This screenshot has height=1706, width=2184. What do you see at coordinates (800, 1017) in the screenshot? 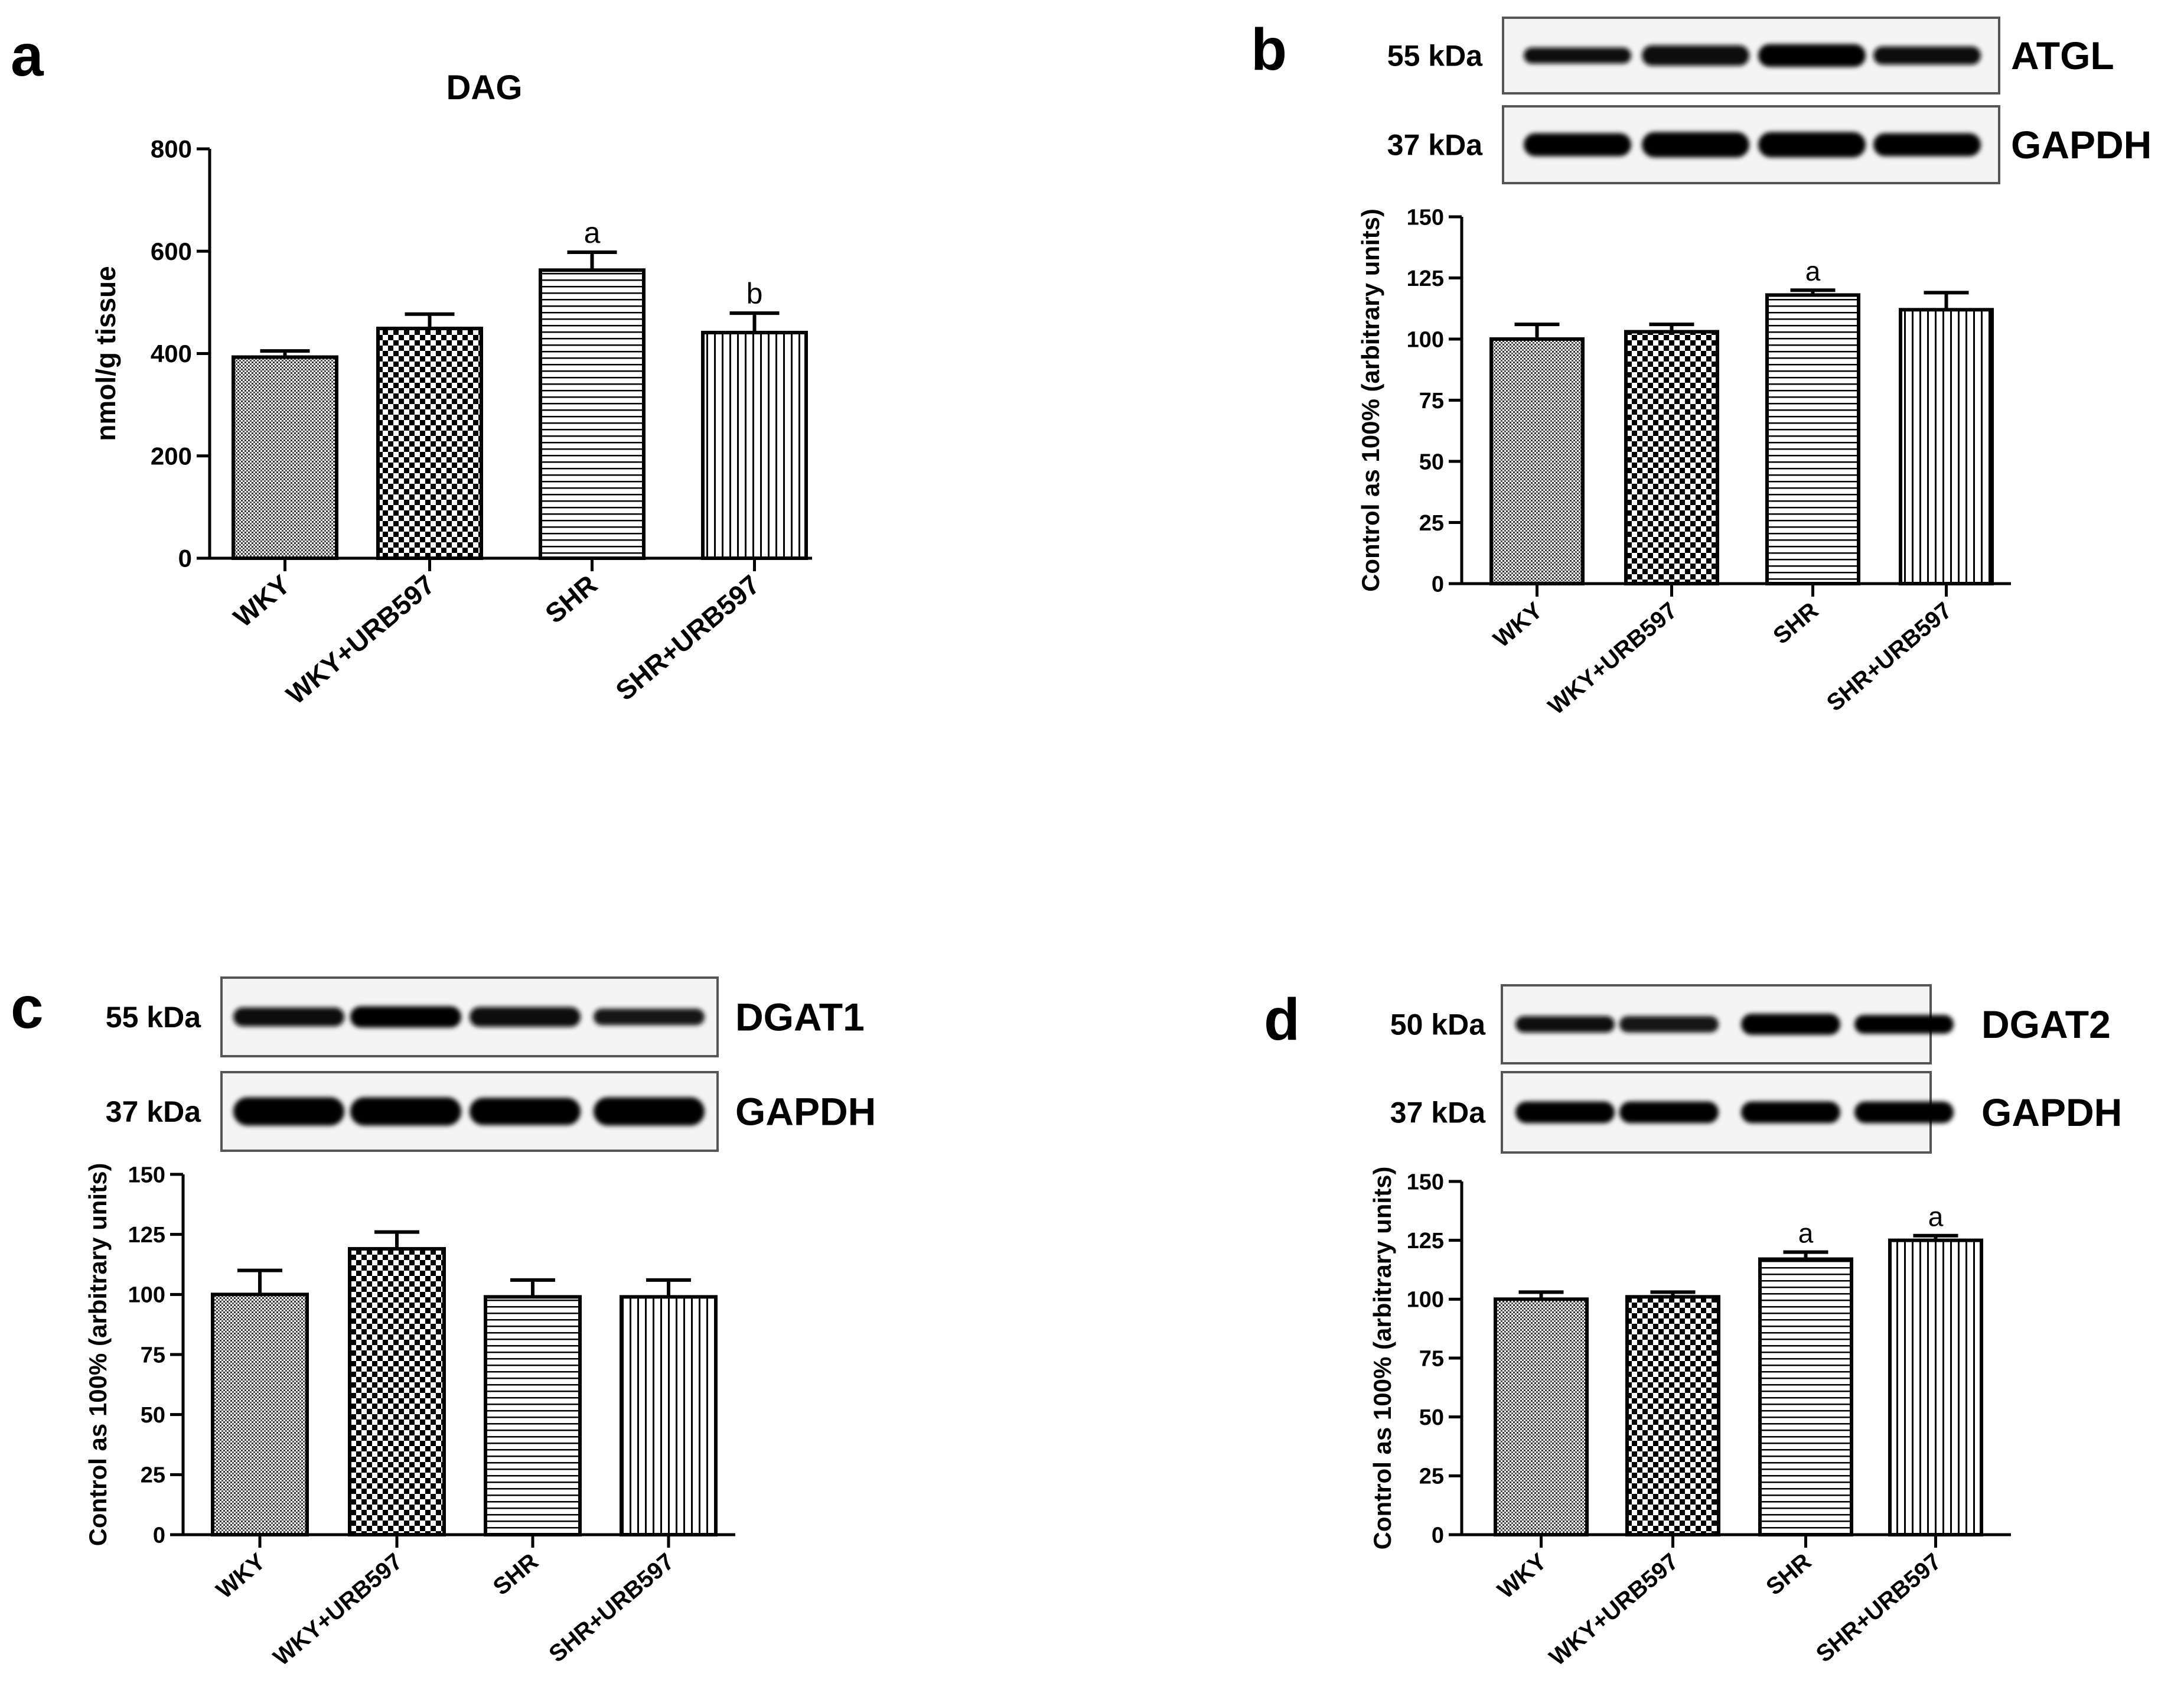
I see `protein-label-c-0: DGAT1` at bounding box center [800, 1017].